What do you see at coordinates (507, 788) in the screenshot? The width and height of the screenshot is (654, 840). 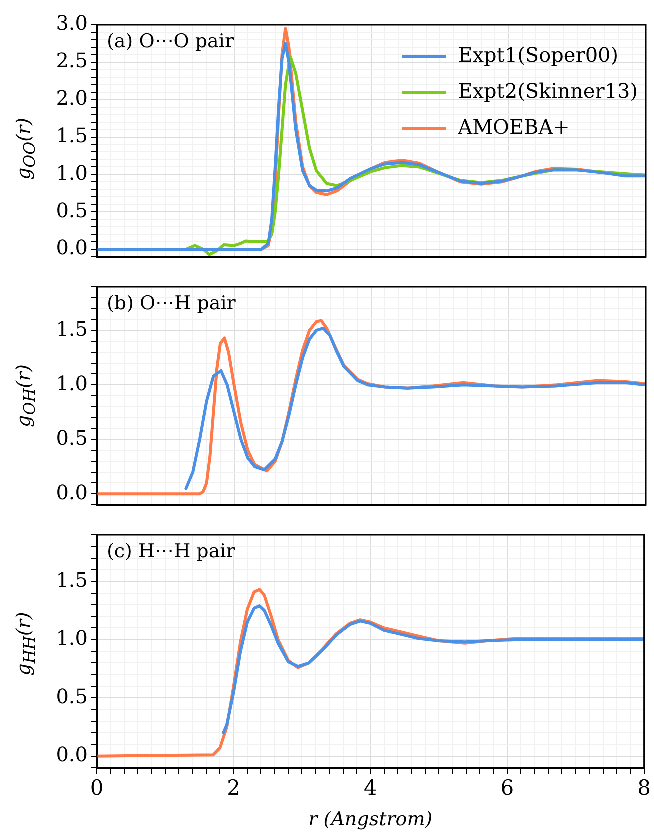 I see `x-tick-label: 6` at bounding box center [507, 788].